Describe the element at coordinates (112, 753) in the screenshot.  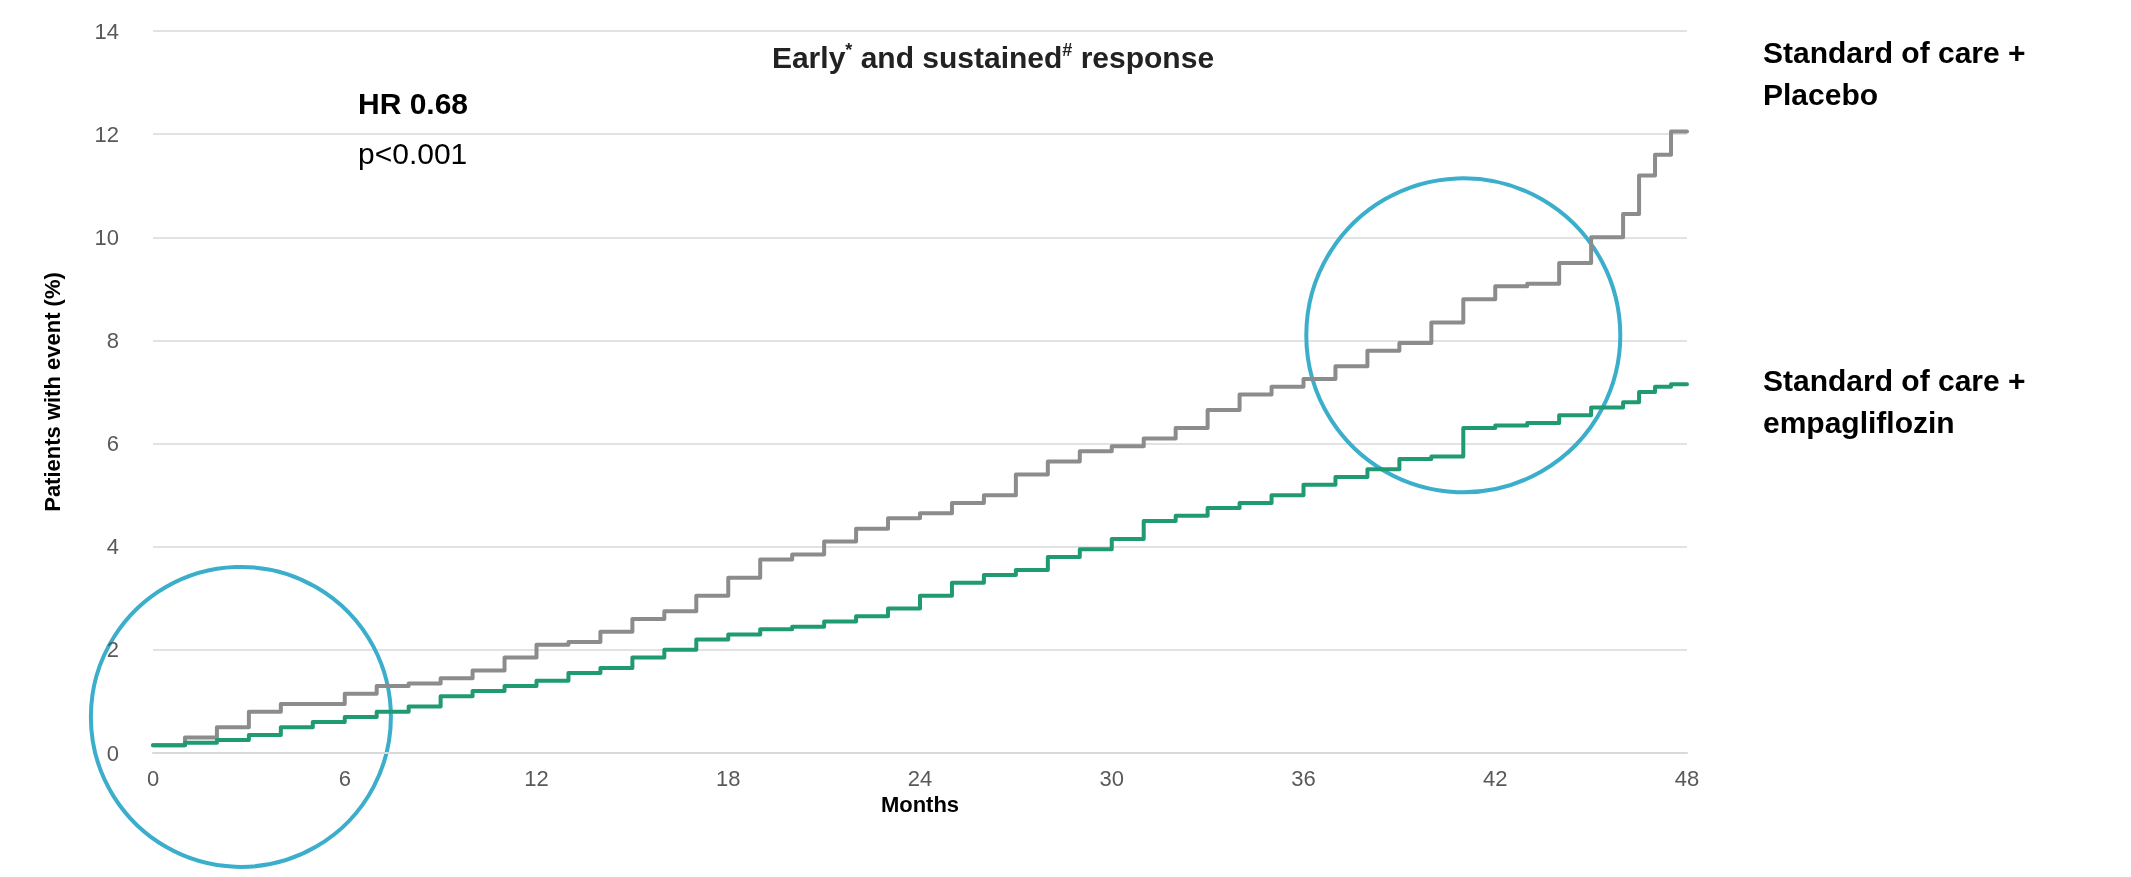
I see `y-tick-label: 0` at that location.